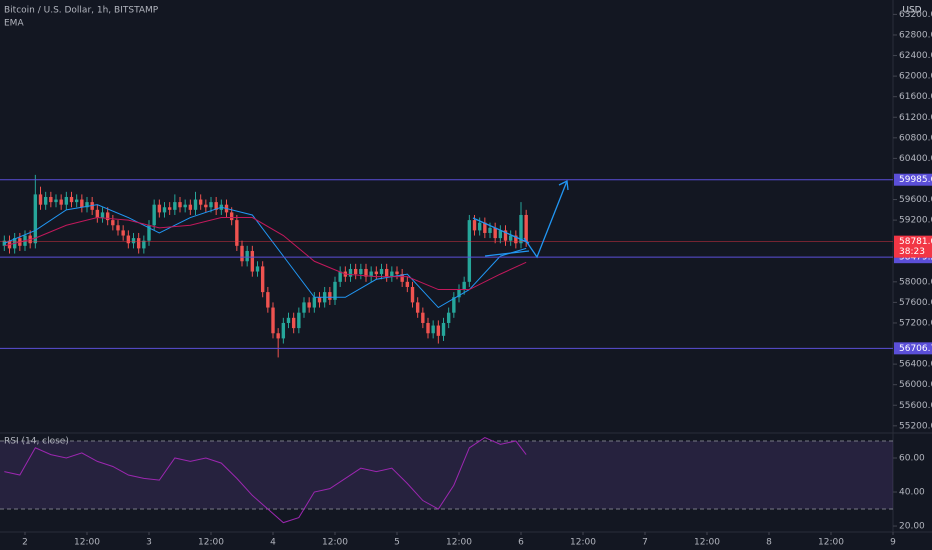 The image size is (932, 550). Describe the element at coordinates (915, 426) in the screenshot. I see `y-tick-label: 55200.00` at that location.